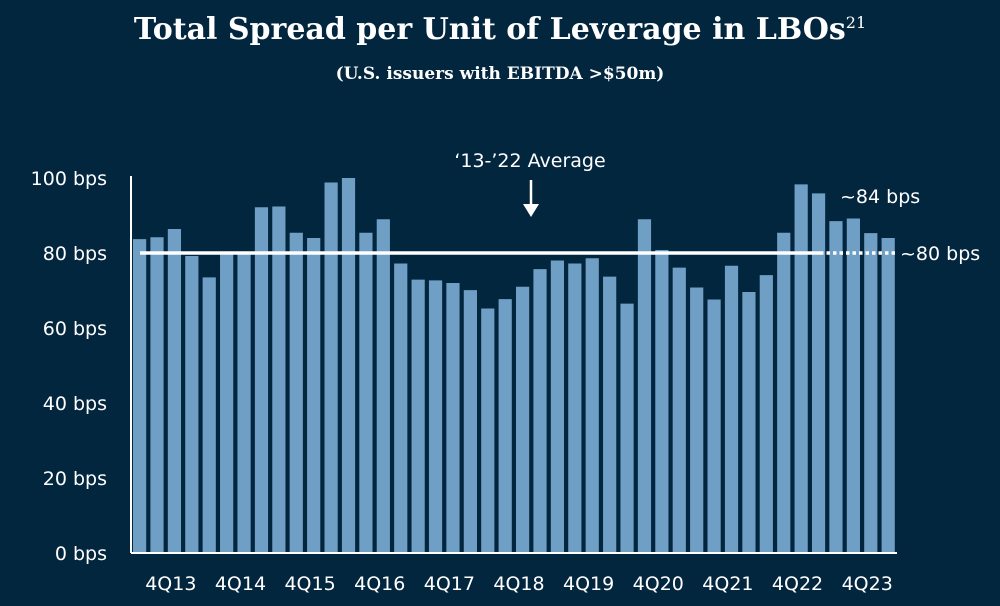 This screenshot has height=606, width=1000. What do you see at coordinates (75, 254) in the screenshot?
I see `y-tick-label: 80 bps` at bounding box center [75, 254].